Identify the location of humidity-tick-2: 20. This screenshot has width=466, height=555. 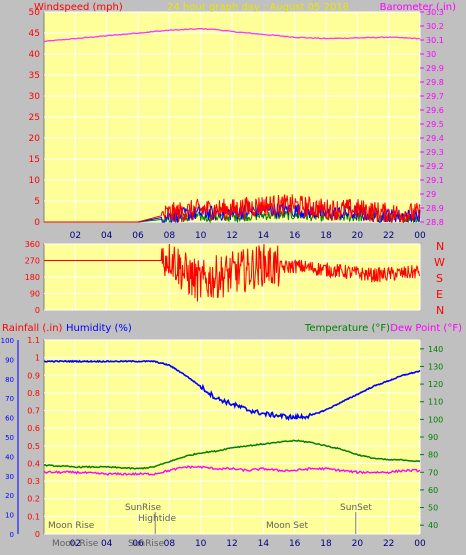
(9, 496).